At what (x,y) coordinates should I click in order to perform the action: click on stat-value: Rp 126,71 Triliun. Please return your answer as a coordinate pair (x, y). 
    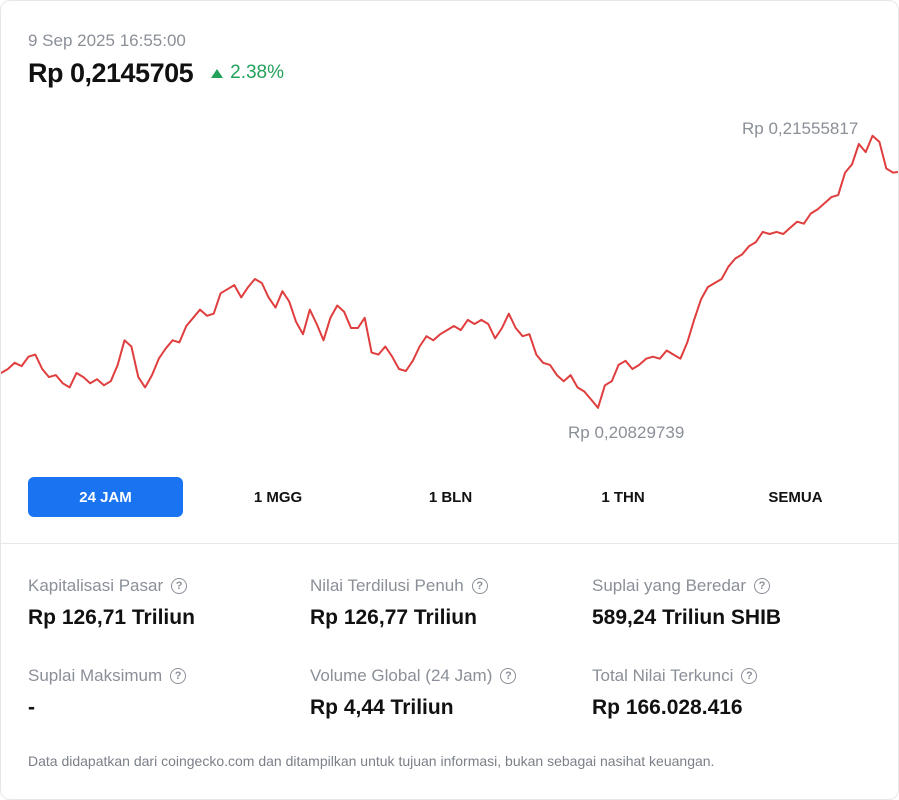
    Looking at the image, I should click on (111, 617).